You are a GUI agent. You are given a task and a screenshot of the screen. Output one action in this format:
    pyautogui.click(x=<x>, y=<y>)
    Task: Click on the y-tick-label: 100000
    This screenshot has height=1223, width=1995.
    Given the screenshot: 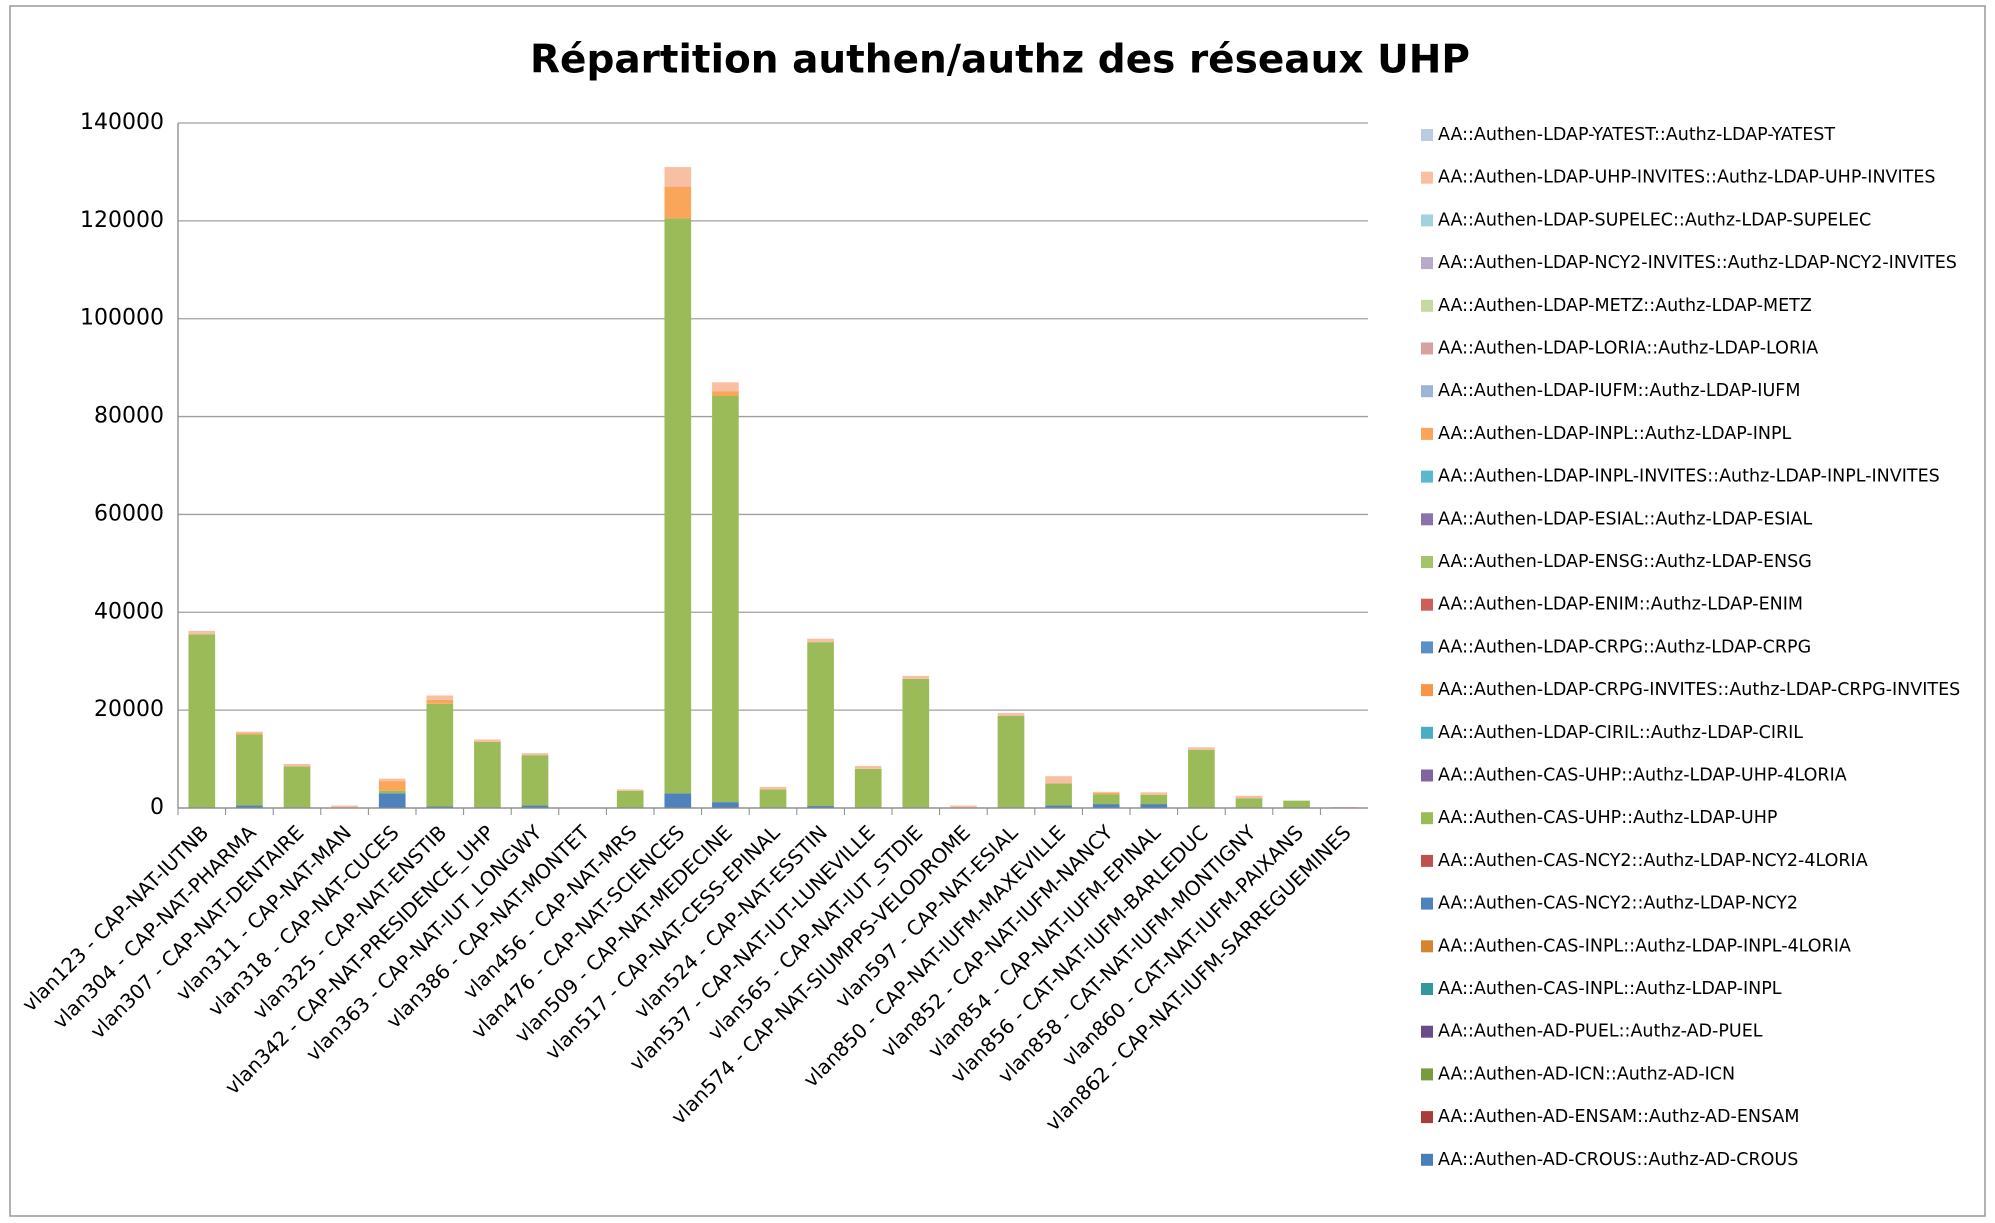 What is the action you would take?
    pyautogui.click(x=122, y=318)
    